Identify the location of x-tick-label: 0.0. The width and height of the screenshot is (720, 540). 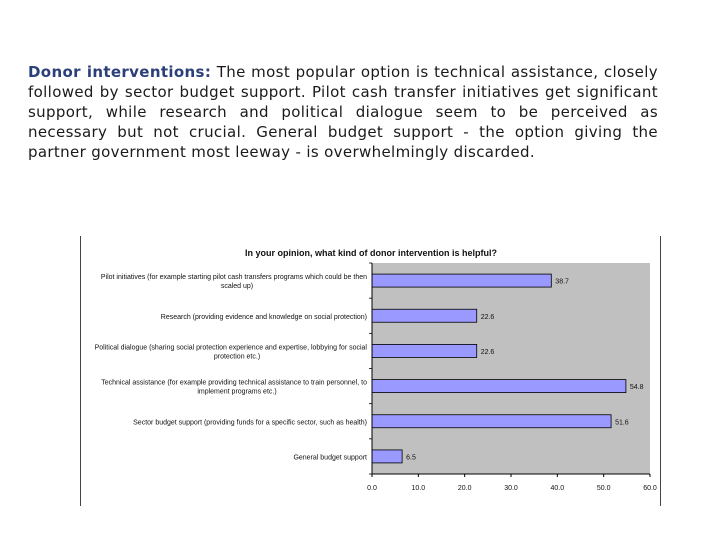
(372, 488).